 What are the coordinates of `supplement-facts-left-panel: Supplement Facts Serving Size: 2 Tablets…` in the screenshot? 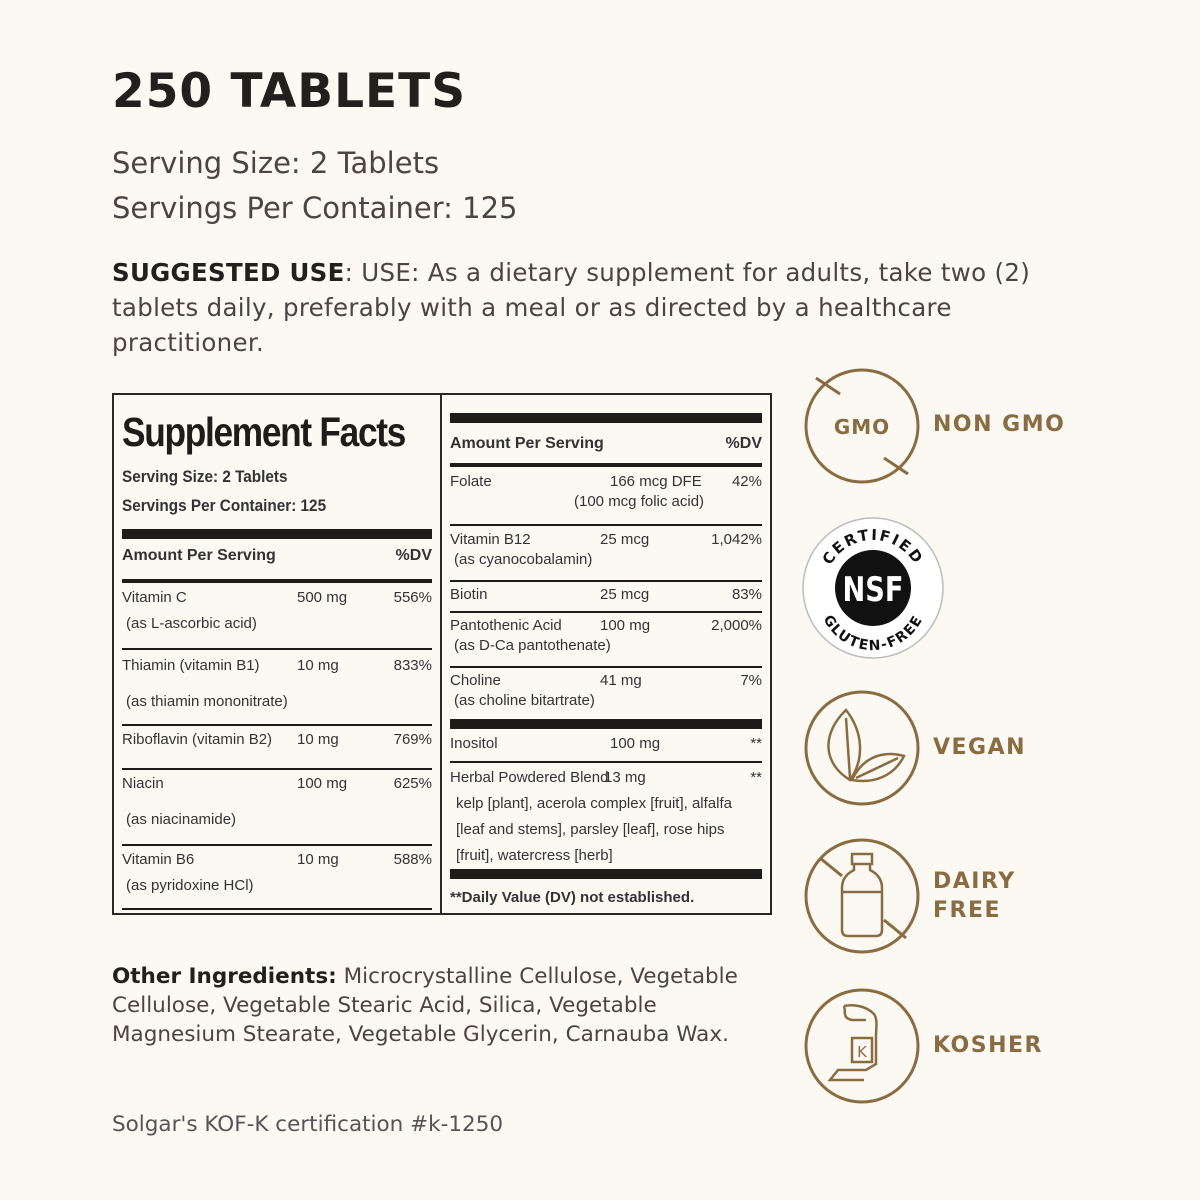 It's located at (277, 654).